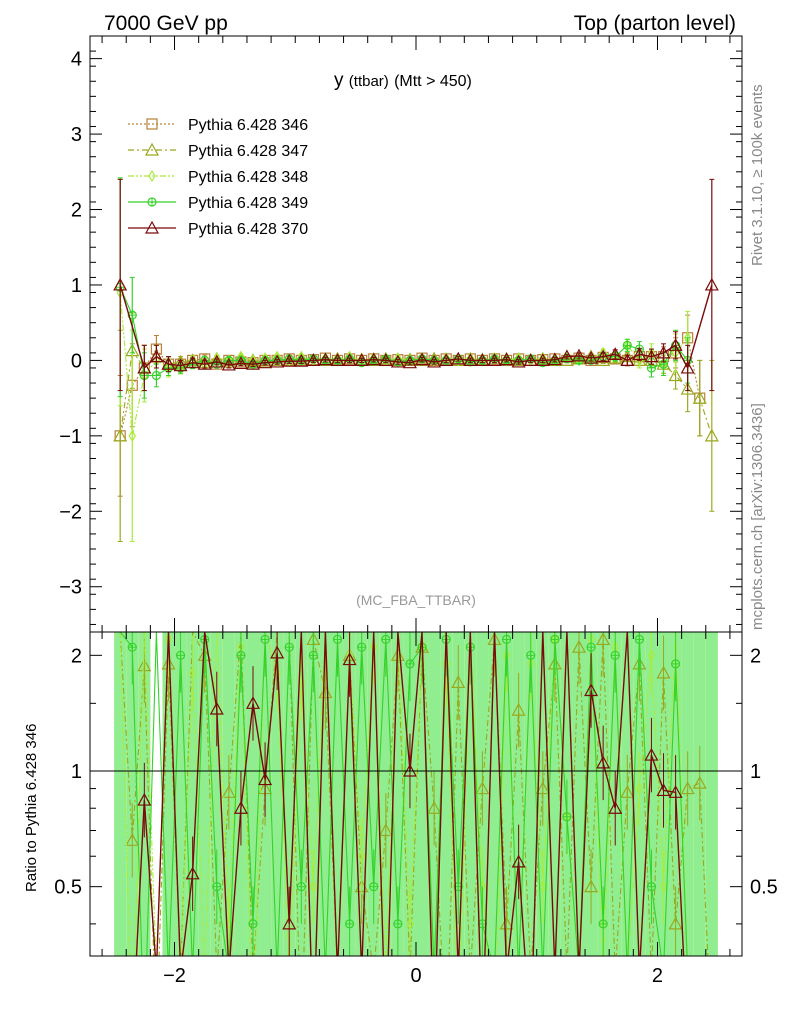 This screenshot has height=1024, width=786. I want to click on y-tick-label: −2, so click(70, 512).